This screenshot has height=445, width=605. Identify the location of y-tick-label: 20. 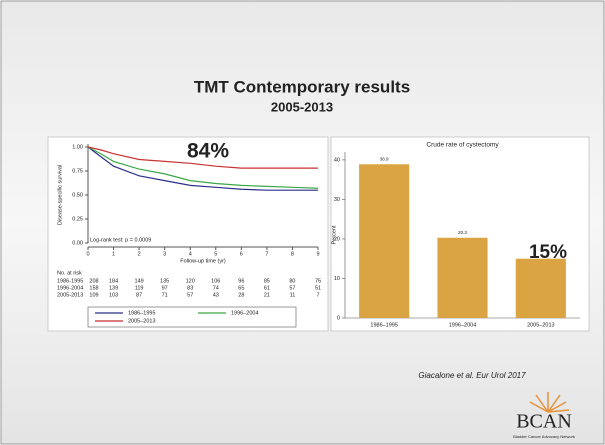
(337, 239).